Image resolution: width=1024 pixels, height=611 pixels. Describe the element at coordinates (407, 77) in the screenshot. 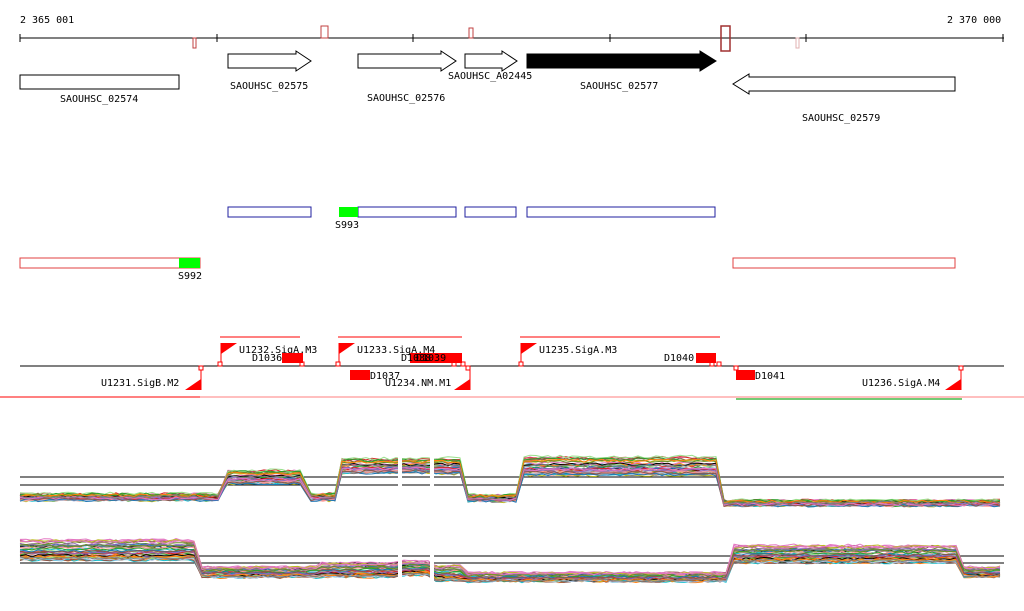

I see `gene-saouhsc-02576: SAOUHSC_02576` at that location.